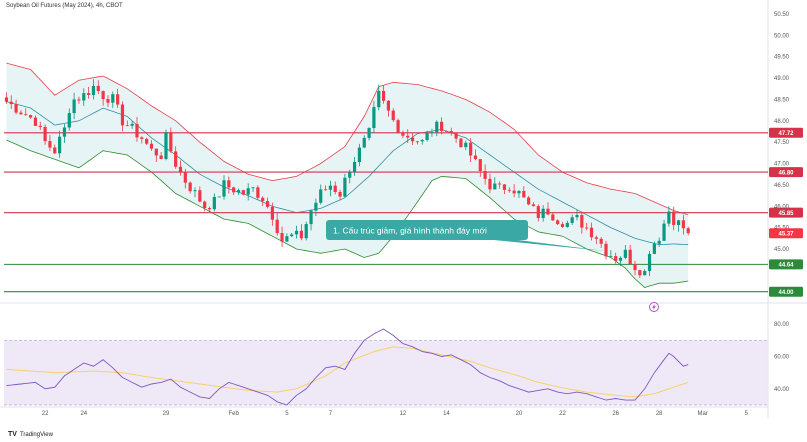 Image resolution: width=807 pixels, height=442 pixels. I want to click on time-tick-label: 14, so click(446, 414).